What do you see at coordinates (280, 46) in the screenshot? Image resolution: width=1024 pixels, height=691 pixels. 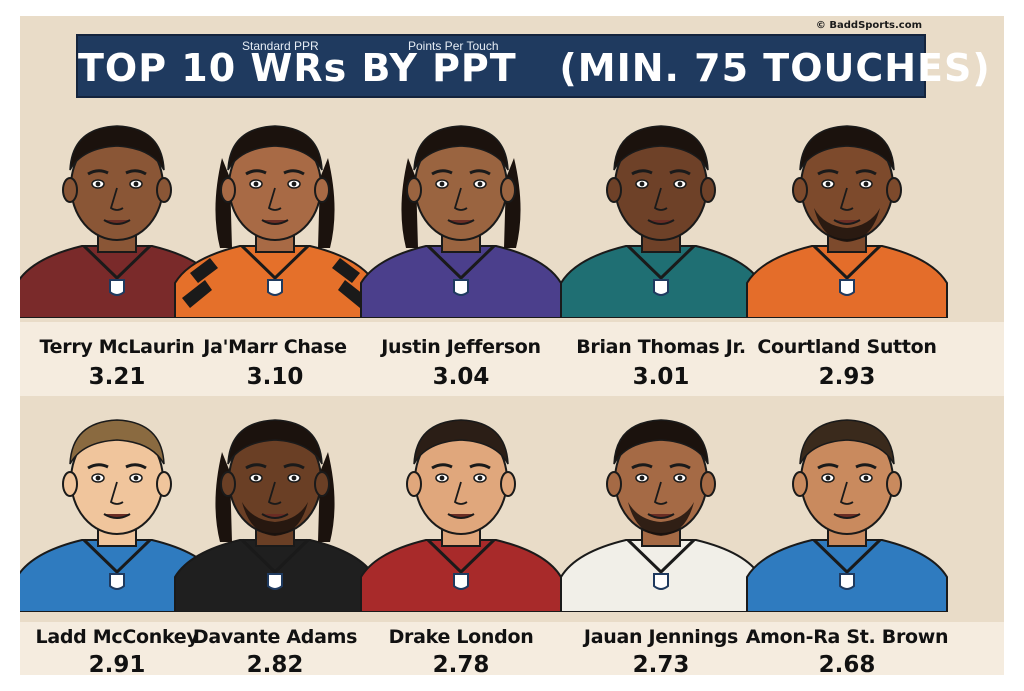 I see `subtitle-standard-ppr: Standard PPR` at bounding box center [280, 46].